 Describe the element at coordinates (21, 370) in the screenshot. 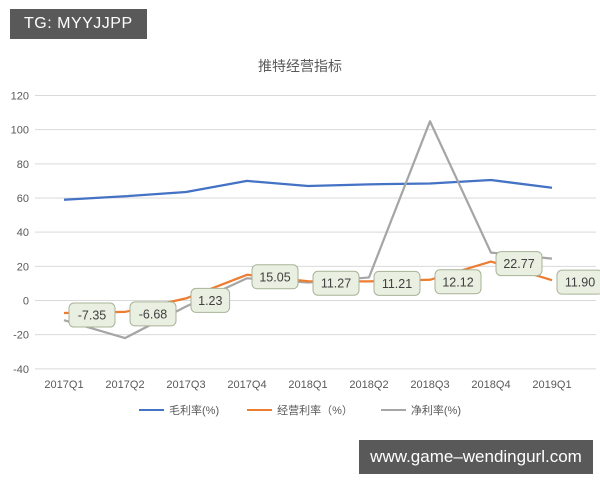

I see `y-tick-label: -40` at that location.